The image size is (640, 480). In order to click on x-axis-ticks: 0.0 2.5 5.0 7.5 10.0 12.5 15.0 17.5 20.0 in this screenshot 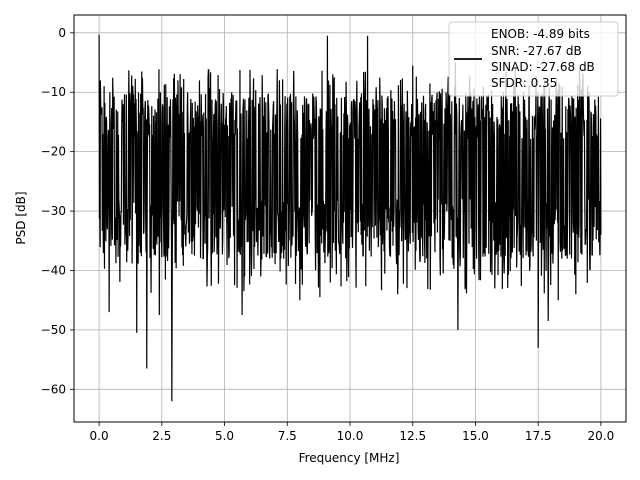, I will do `click(352, 432)`.